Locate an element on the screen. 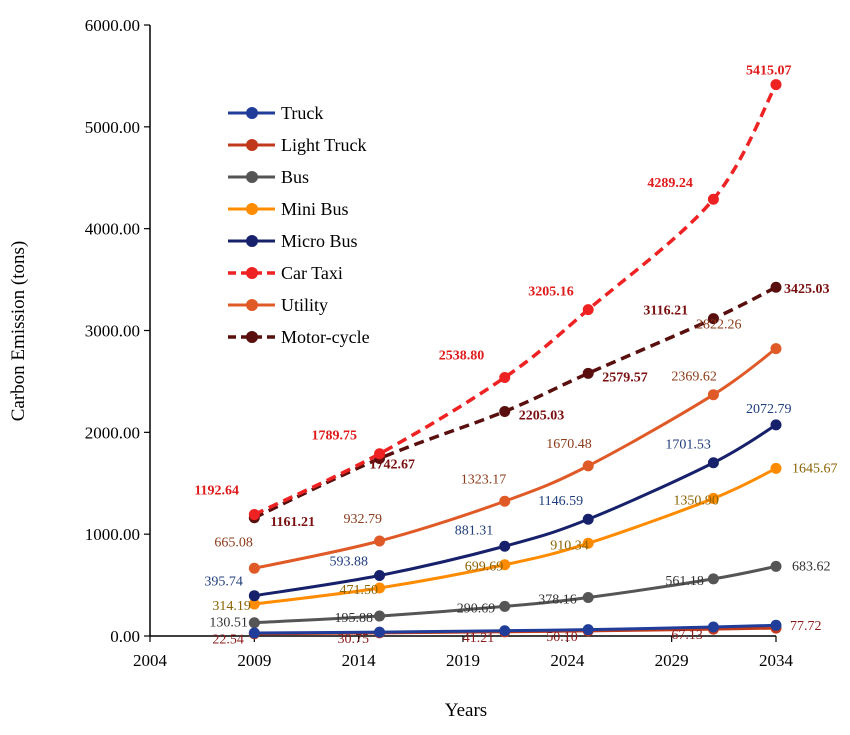 The width and height of the screenshot is (850, 735). legend-label: Mini Bus is located at coordinates (315, 209).